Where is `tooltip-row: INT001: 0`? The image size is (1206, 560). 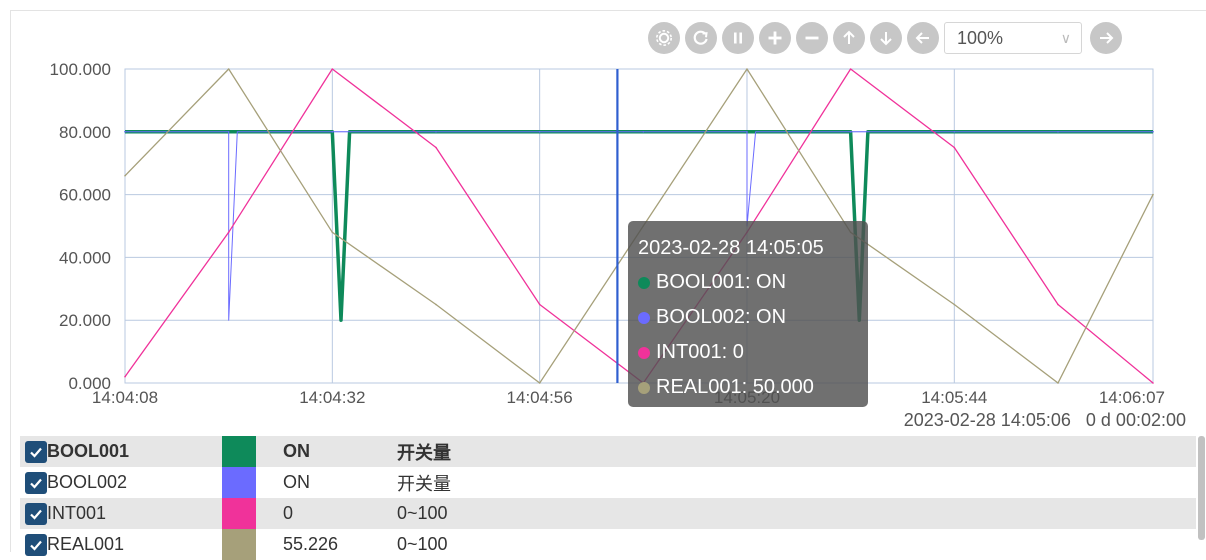
tooltip-row: INT001: 0 is located at coordinates (748, 352).